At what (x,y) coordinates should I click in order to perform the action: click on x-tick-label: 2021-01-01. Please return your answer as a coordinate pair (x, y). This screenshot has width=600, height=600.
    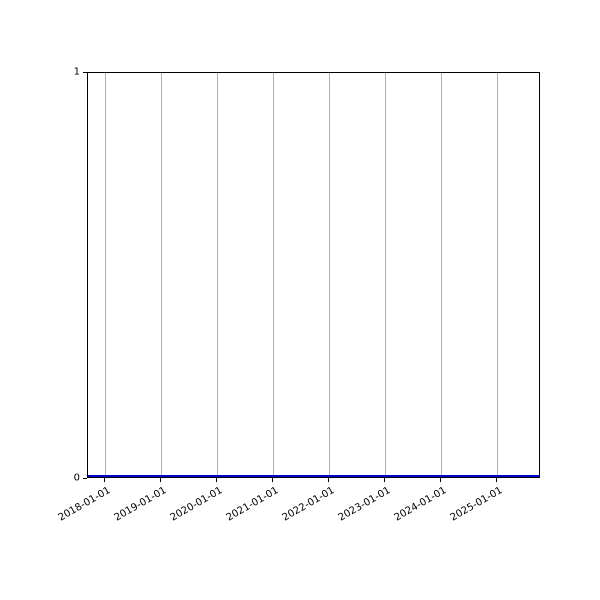
    Looking at the image, I should click on (252, 504).